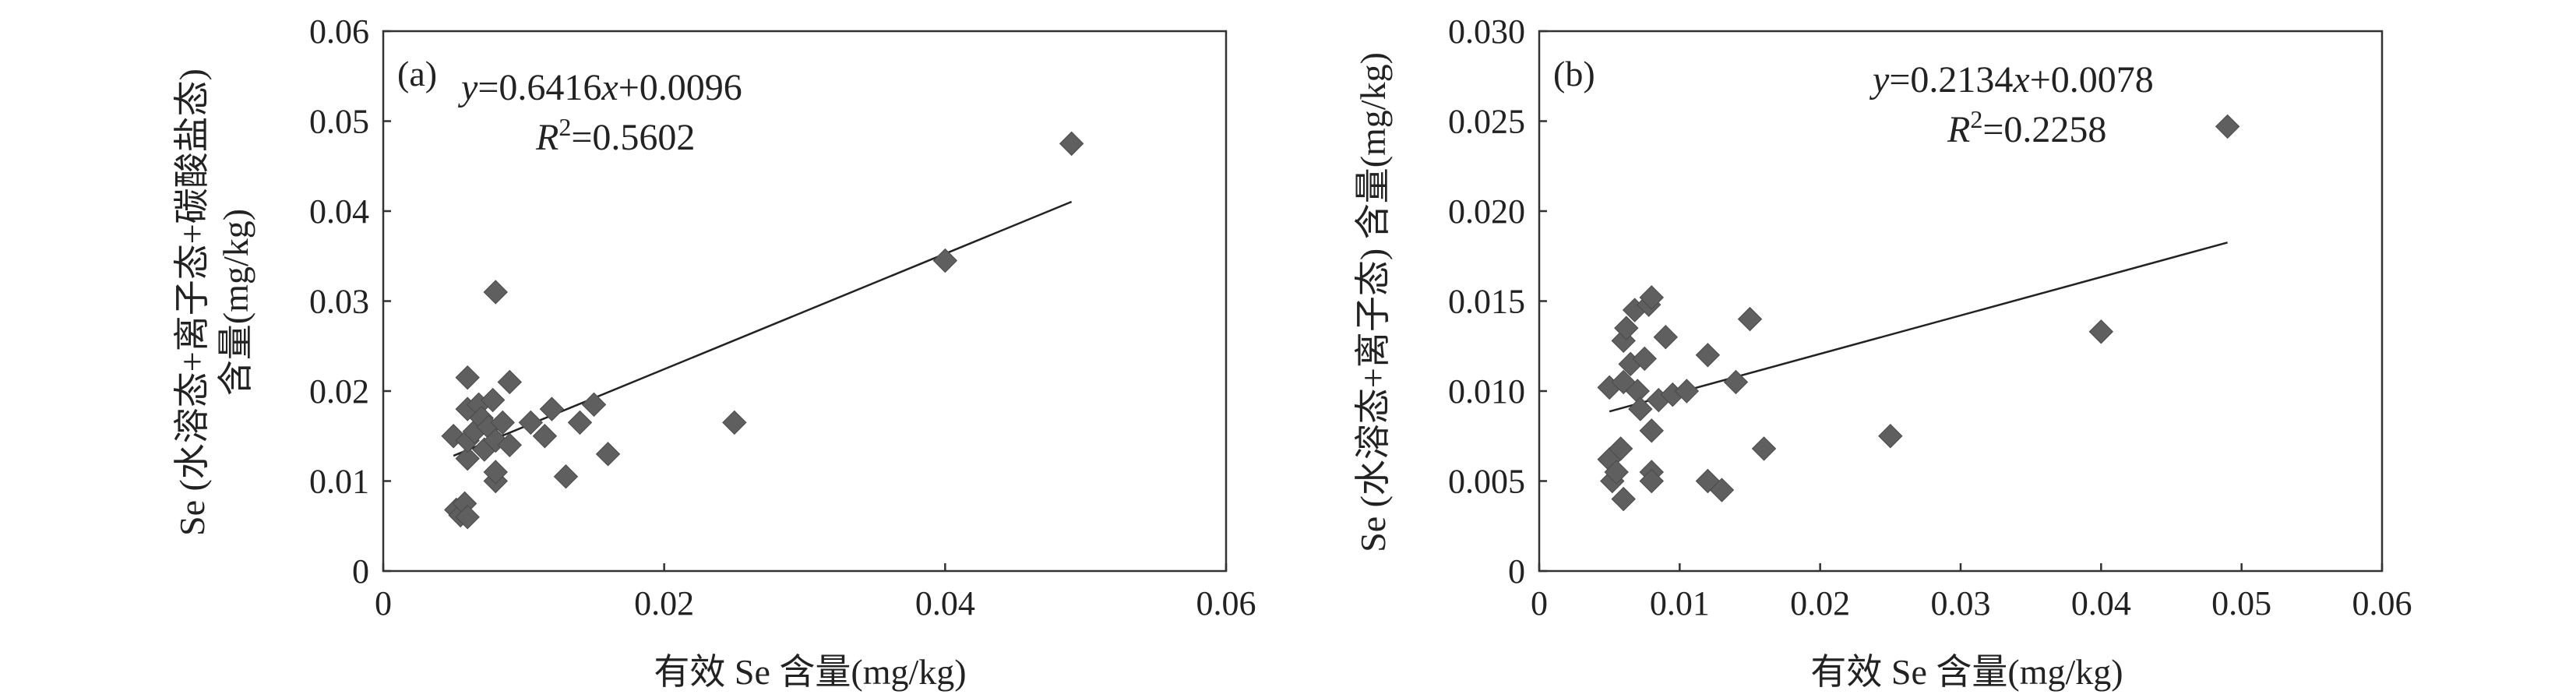 Image resolution: width=2576 pixels, height=698 pixels. I want to click on y-tick-label-b: 0.010, so click(1487, 391).